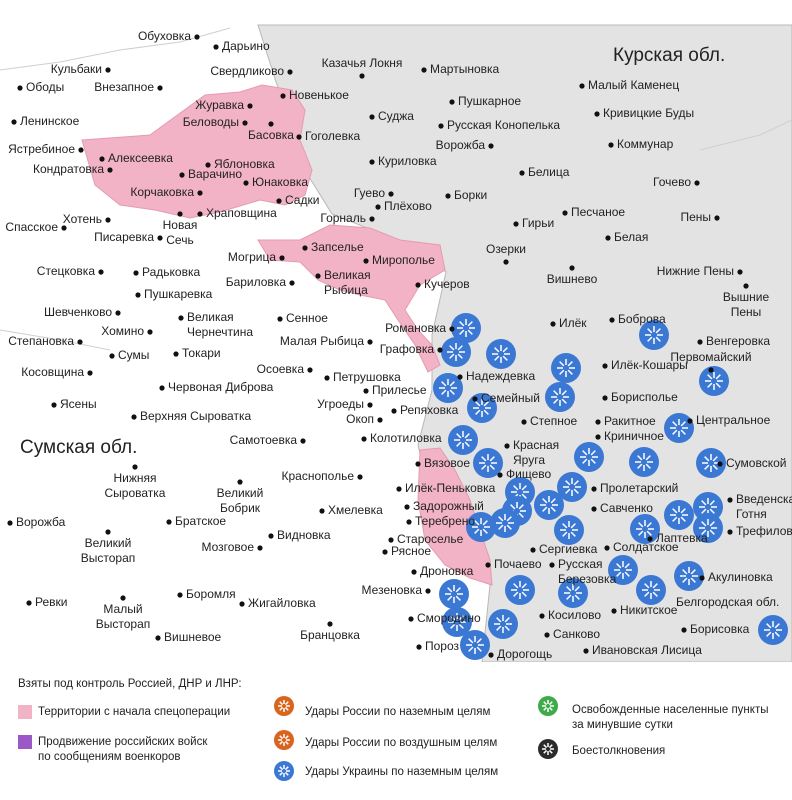 This screenshot has height=800, width=792. I want to click on place-label: Ясены, so click(78, 404).